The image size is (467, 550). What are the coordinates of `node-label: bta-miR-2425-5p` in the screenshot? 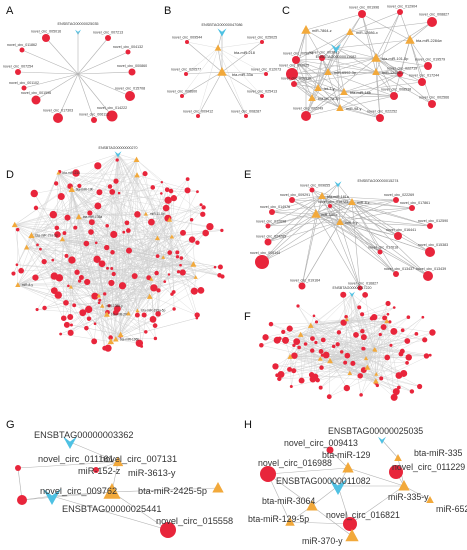 It's located at (172, 491).